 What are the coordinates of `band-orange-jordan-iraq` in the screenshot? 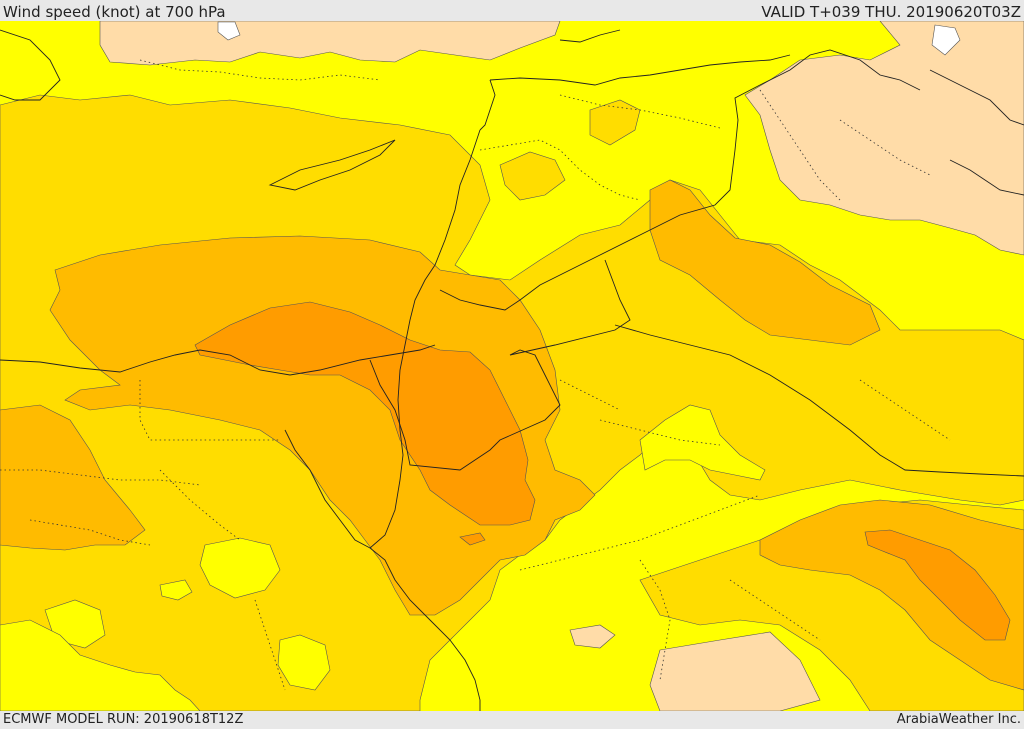 It's located at (765, 262).